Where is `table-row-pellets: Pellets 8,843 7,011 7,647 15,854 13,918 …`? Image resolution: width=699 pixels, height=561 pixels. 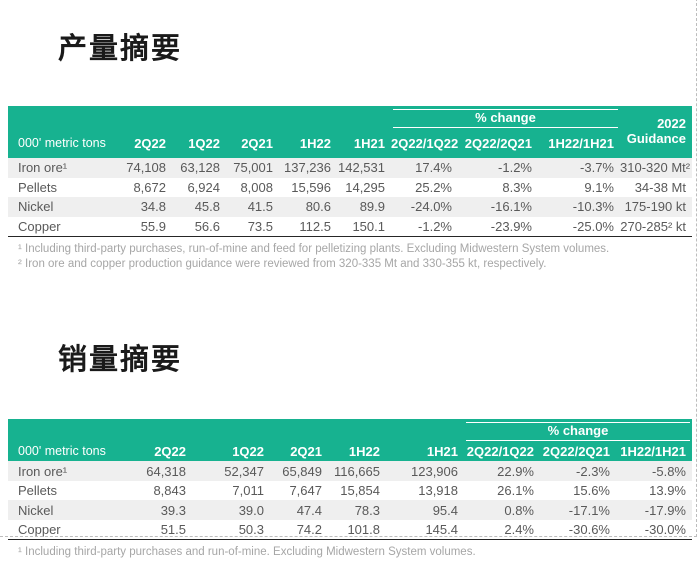 table-row-pellets: Pellets 8,843 7,011 7,647 15,854 13,918 … is located at coordinates (350, 490).